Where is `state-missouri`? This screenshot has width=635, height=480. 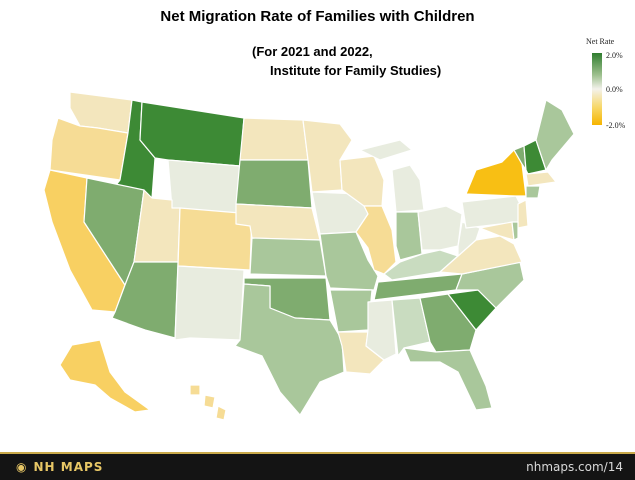
state-missouri is located at coordinates (349, 261).